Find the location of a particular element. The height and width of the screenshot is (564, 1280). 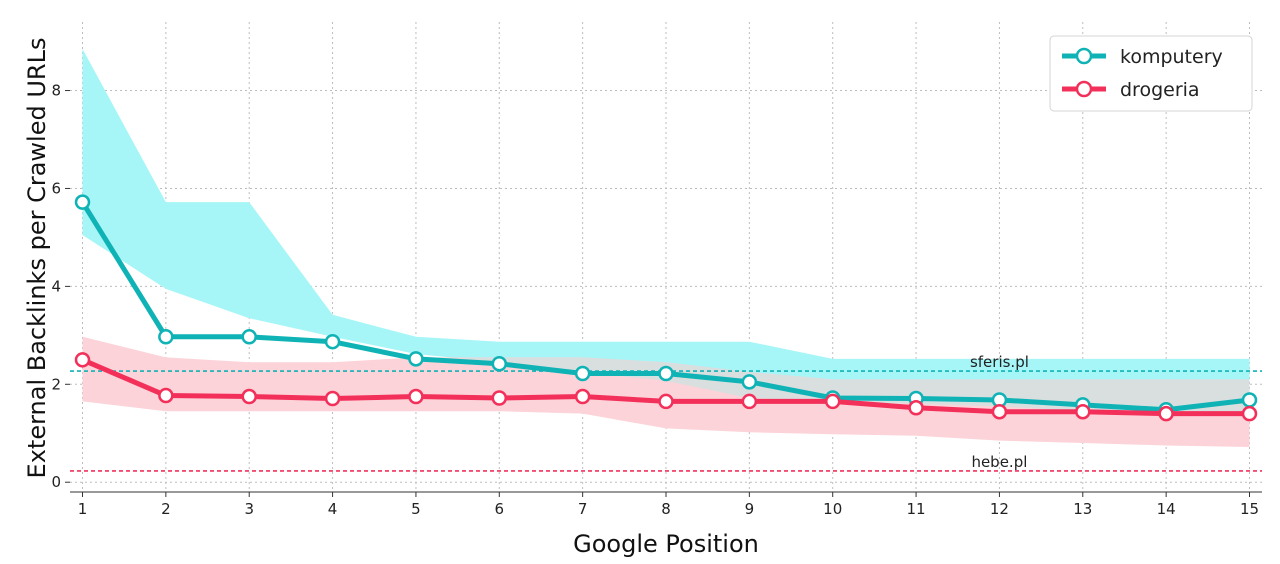

y-tick-label-0: 0 is located at coordinates (56, 482).